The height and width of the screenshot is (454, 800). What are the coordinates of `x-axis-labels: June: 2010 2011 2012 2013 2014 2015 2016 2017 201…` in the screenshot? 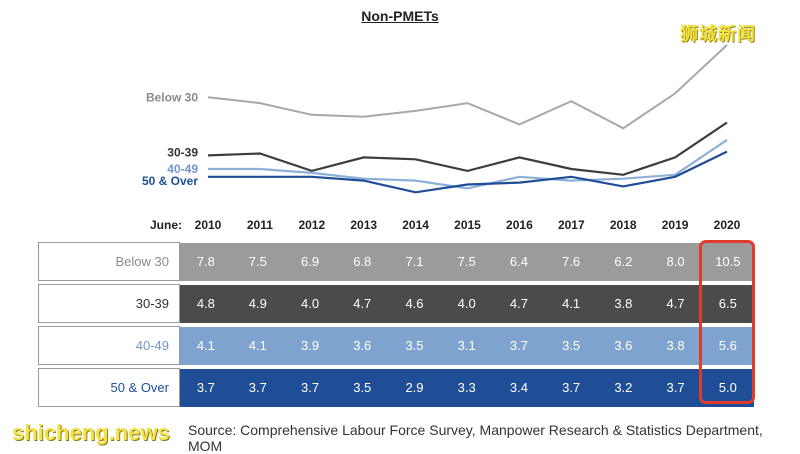 It's located at (445, 225).